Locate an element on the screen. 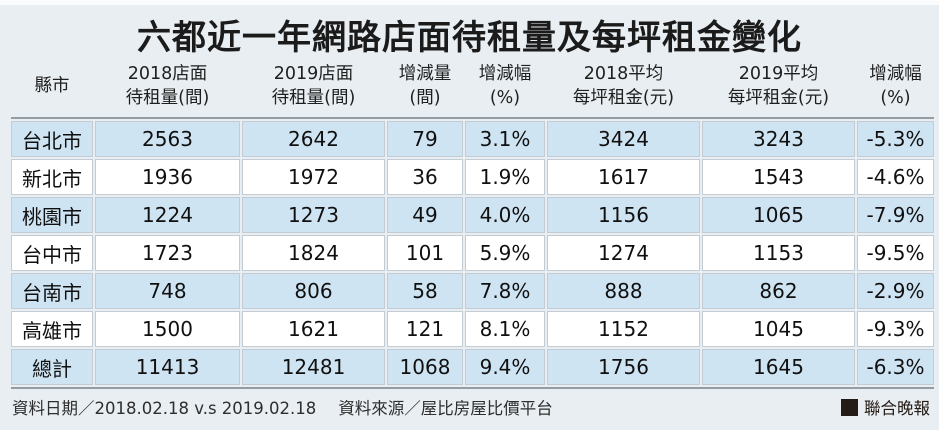  city-cell: 高雄市 is located at coordinates (52, 329).